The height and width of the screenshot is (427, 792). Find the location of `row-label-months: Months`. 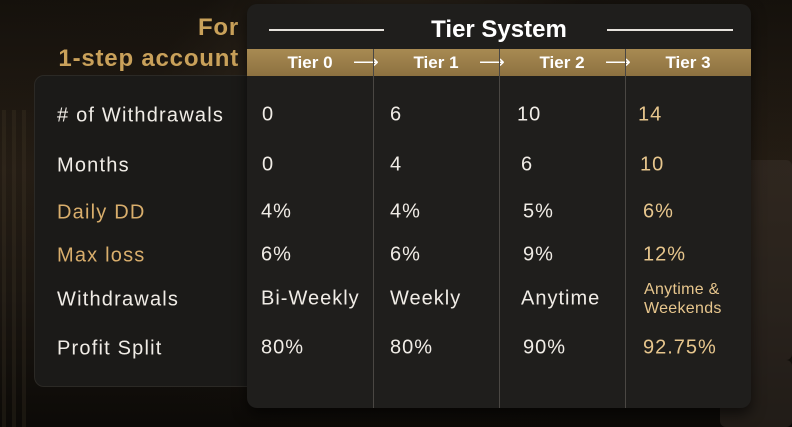

row-label-months: Months is located at coordinates (93, 165).